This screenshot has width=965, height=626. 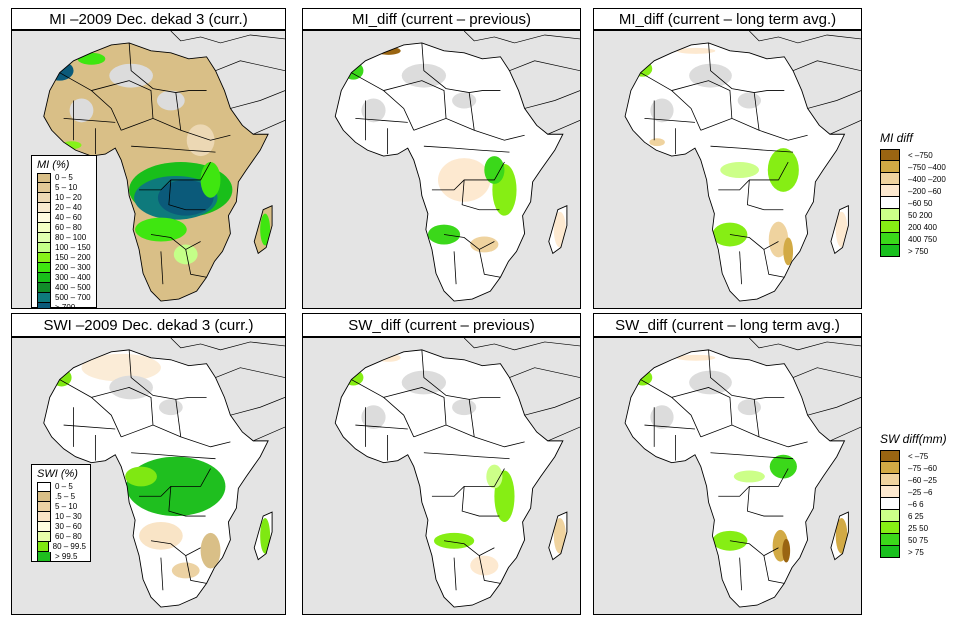 What do you see at coordinates (73, 297) in the screenshot?
I see `legend-label: 500 – 700` at bounding box center [73, 297].